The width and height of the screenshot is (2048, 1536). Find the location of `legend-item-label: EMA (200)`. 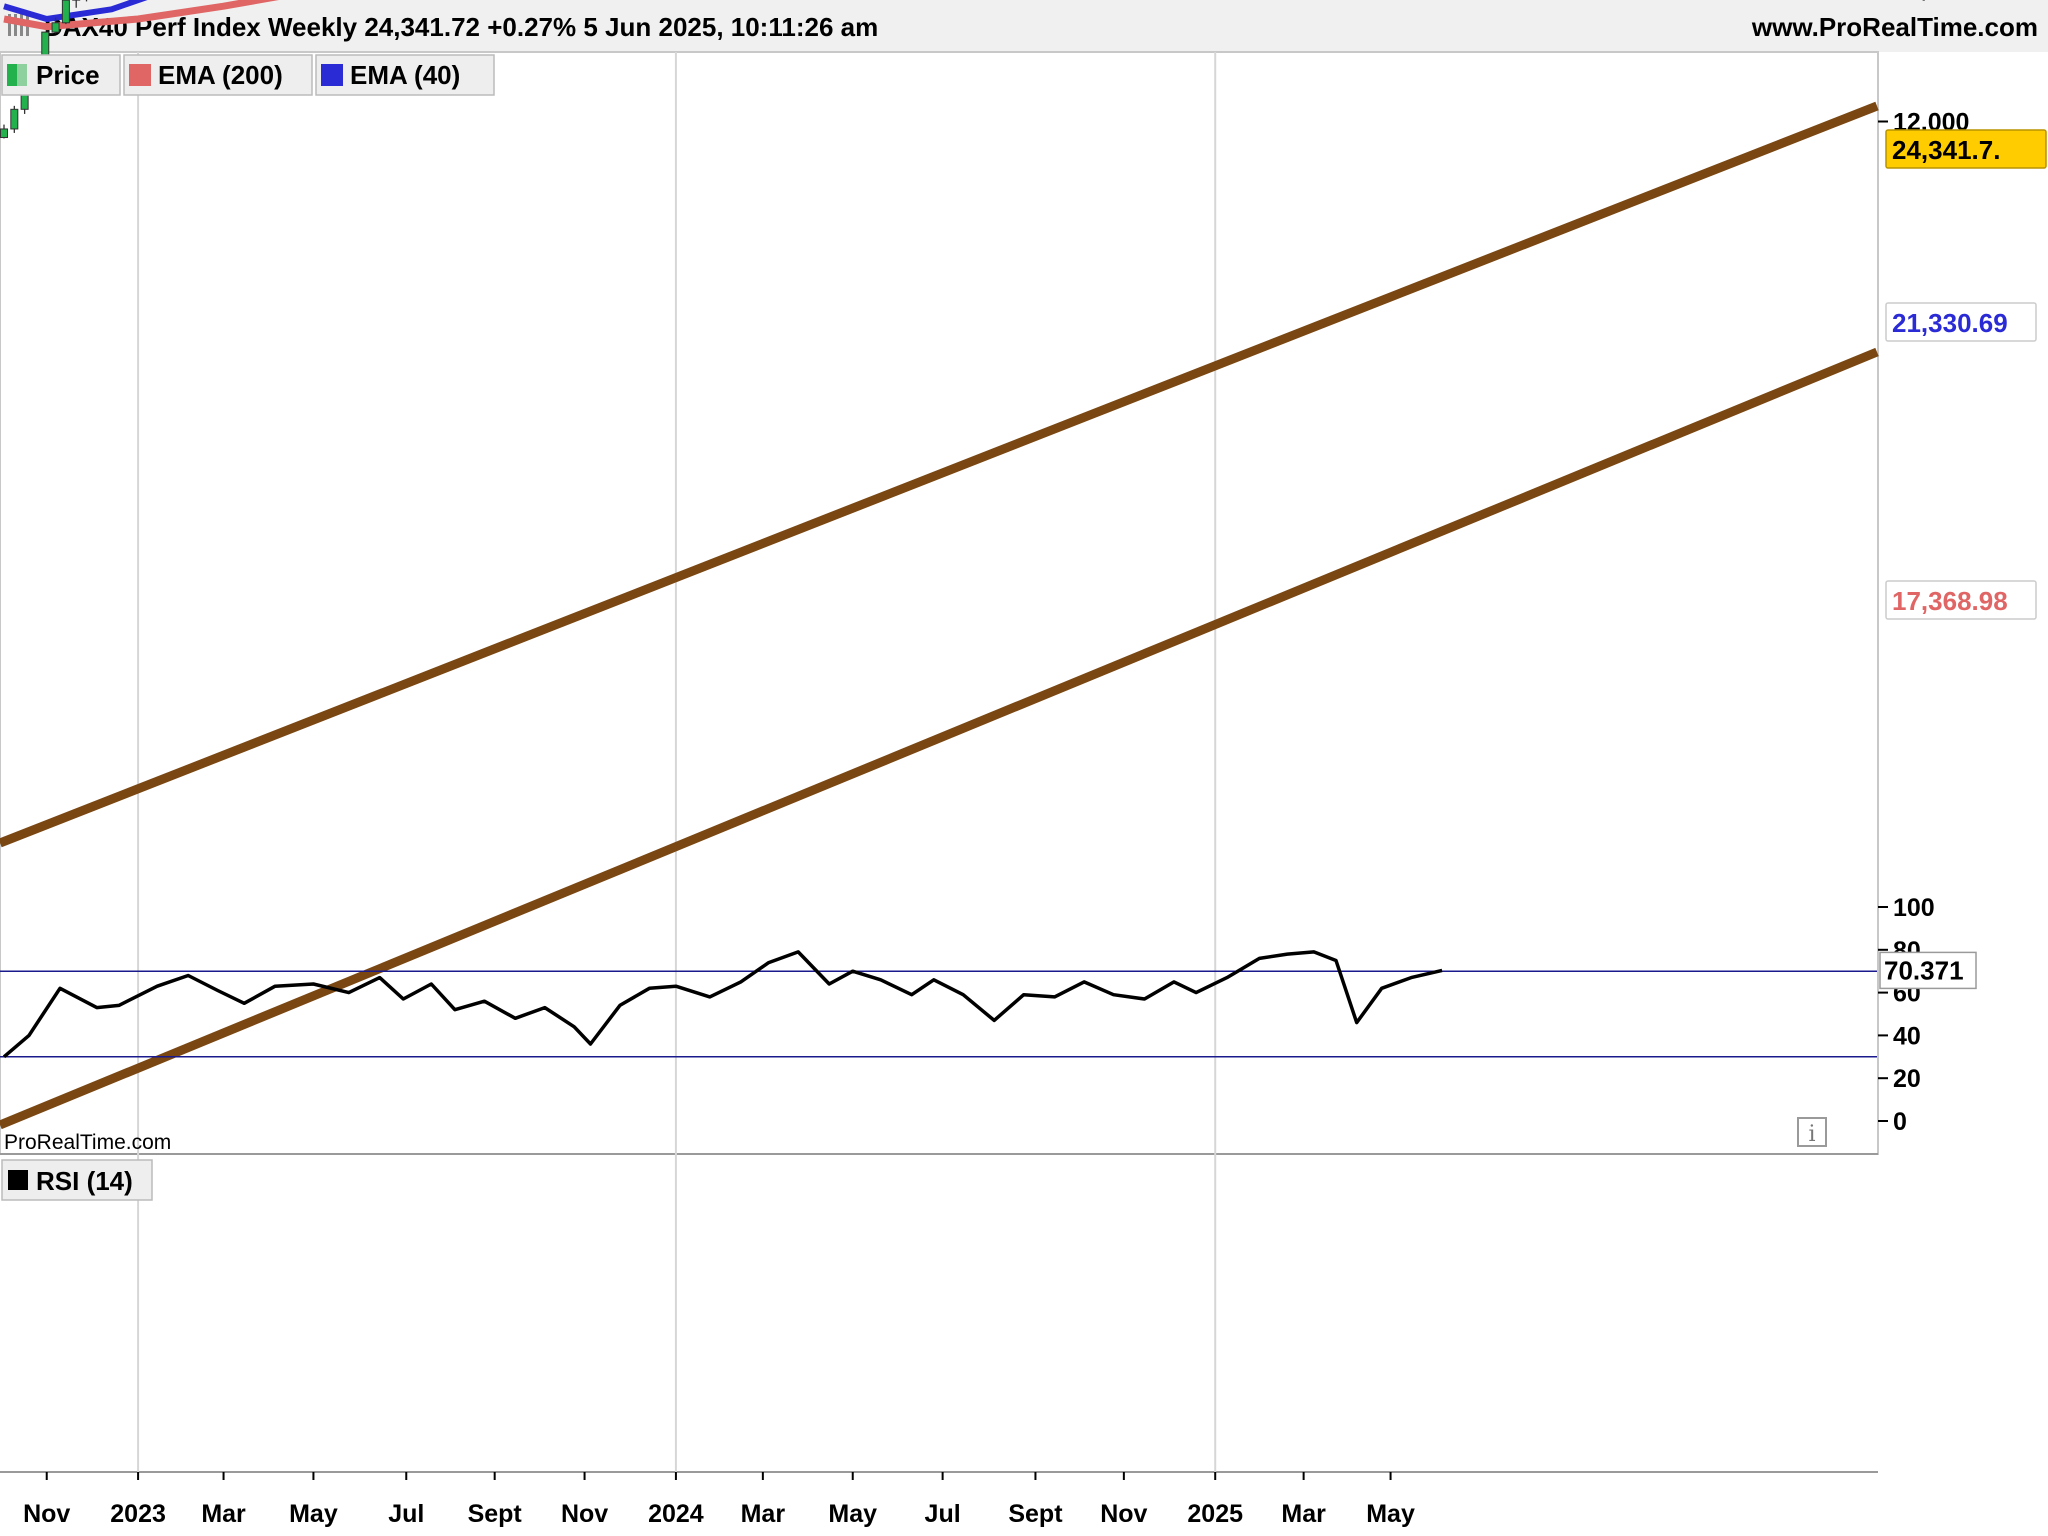

legend-item-label: EMA (200) is located at coordinates (220, 75).